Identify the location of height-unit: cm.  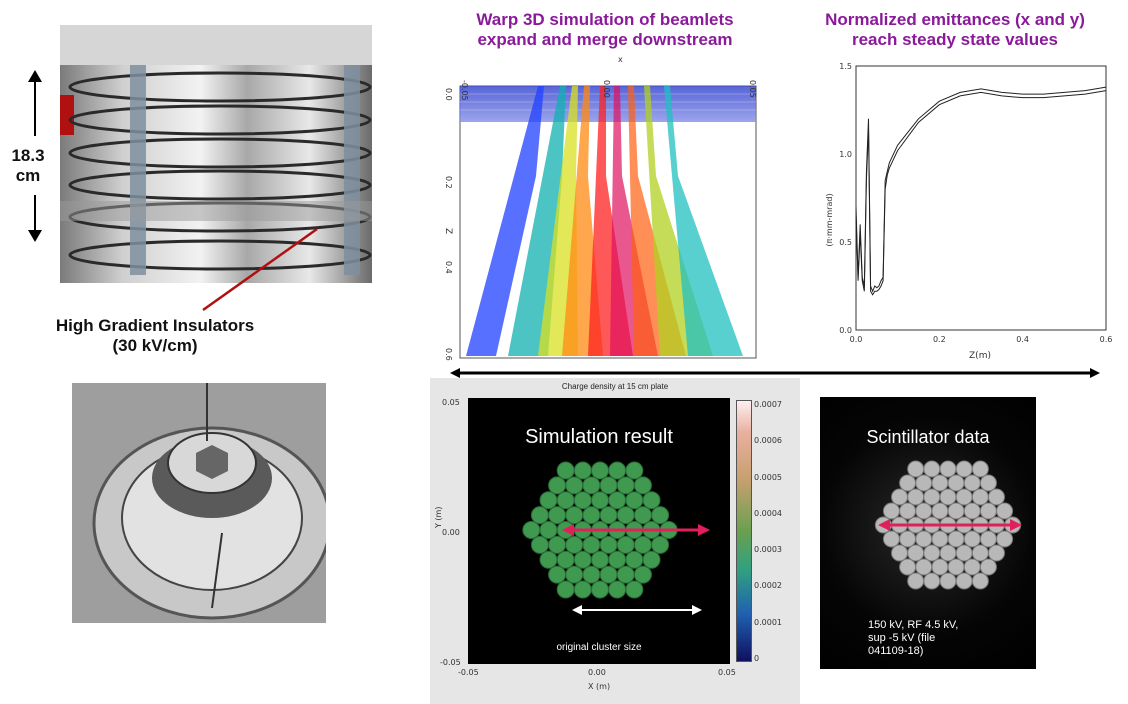
(28, 175).